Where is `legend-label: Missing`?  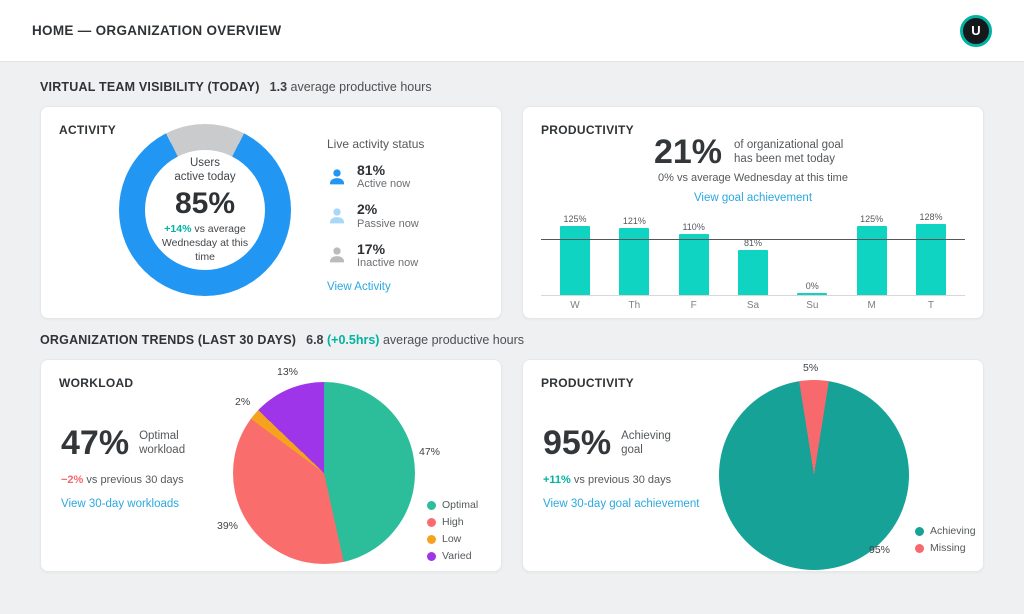
legend-label: Missing is located at coordinates (948, 548).